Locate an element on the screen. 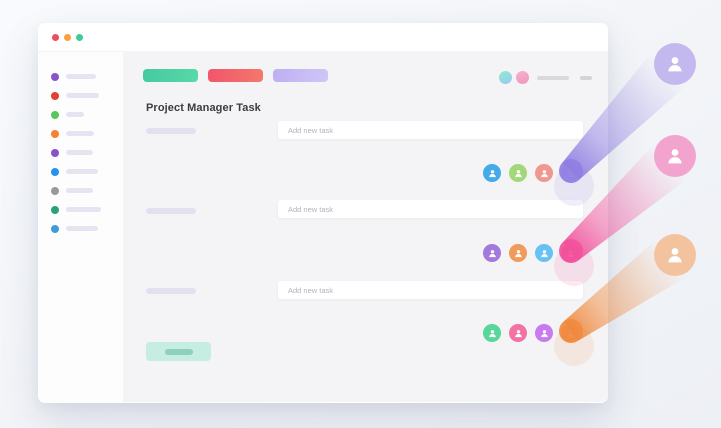 This screenshot has width=721, height=428. sidebar is located at coordinates (80, 227).